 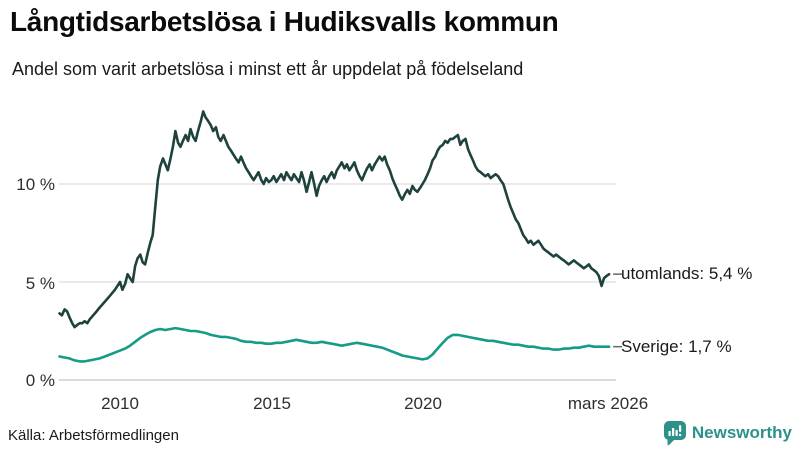 I want to click on y-tick-5: 5 %, so click(x=40, y=283).